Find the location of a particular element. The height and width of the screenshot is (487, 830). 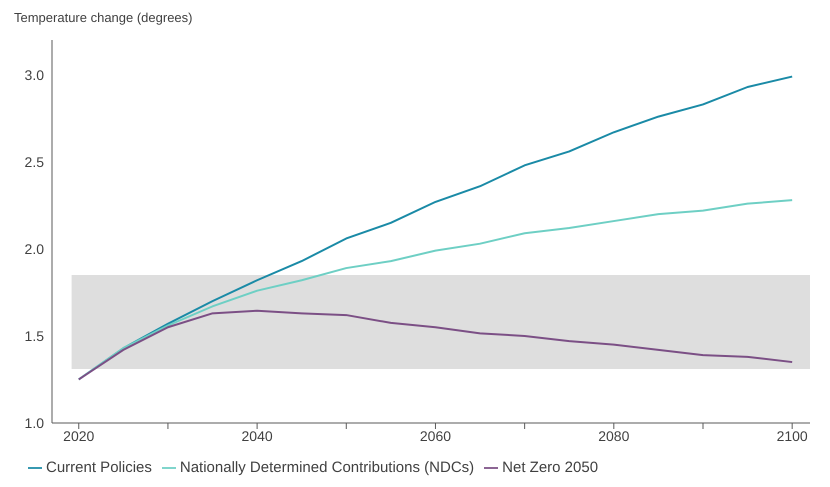

x-tick-label: 2080 is located at coordinates (614, 436).